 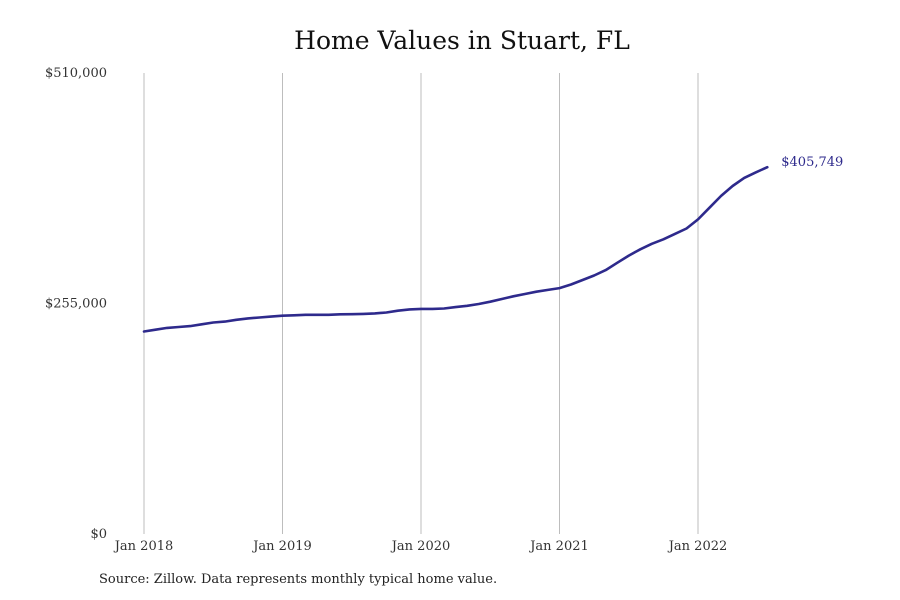 I want to click on x-tick-label: Jan 2022, so click(x=697, y=546).